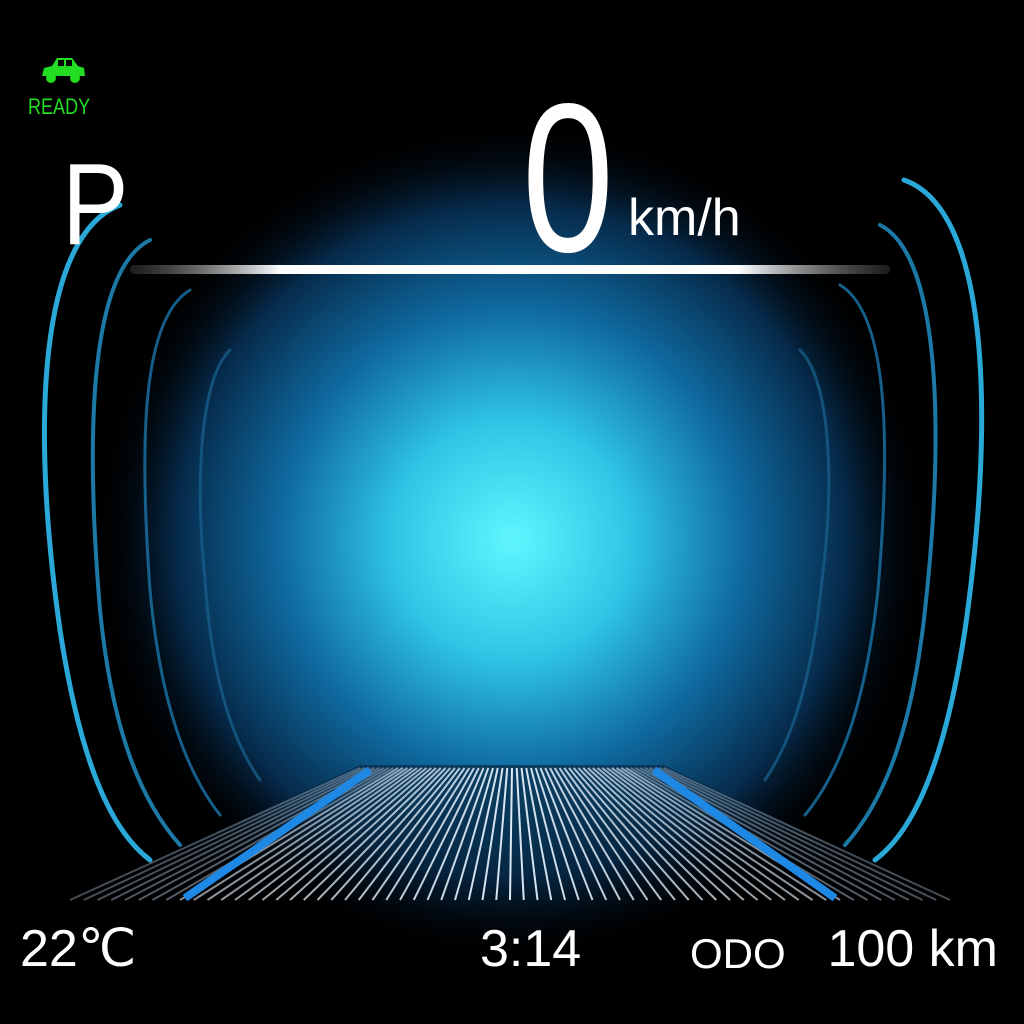 Image resolution: width=1024 pixels, height=1024 pixels. Describe the element at coordinates (510, 269) in the screenshot. I see `horizon-line` at that location.